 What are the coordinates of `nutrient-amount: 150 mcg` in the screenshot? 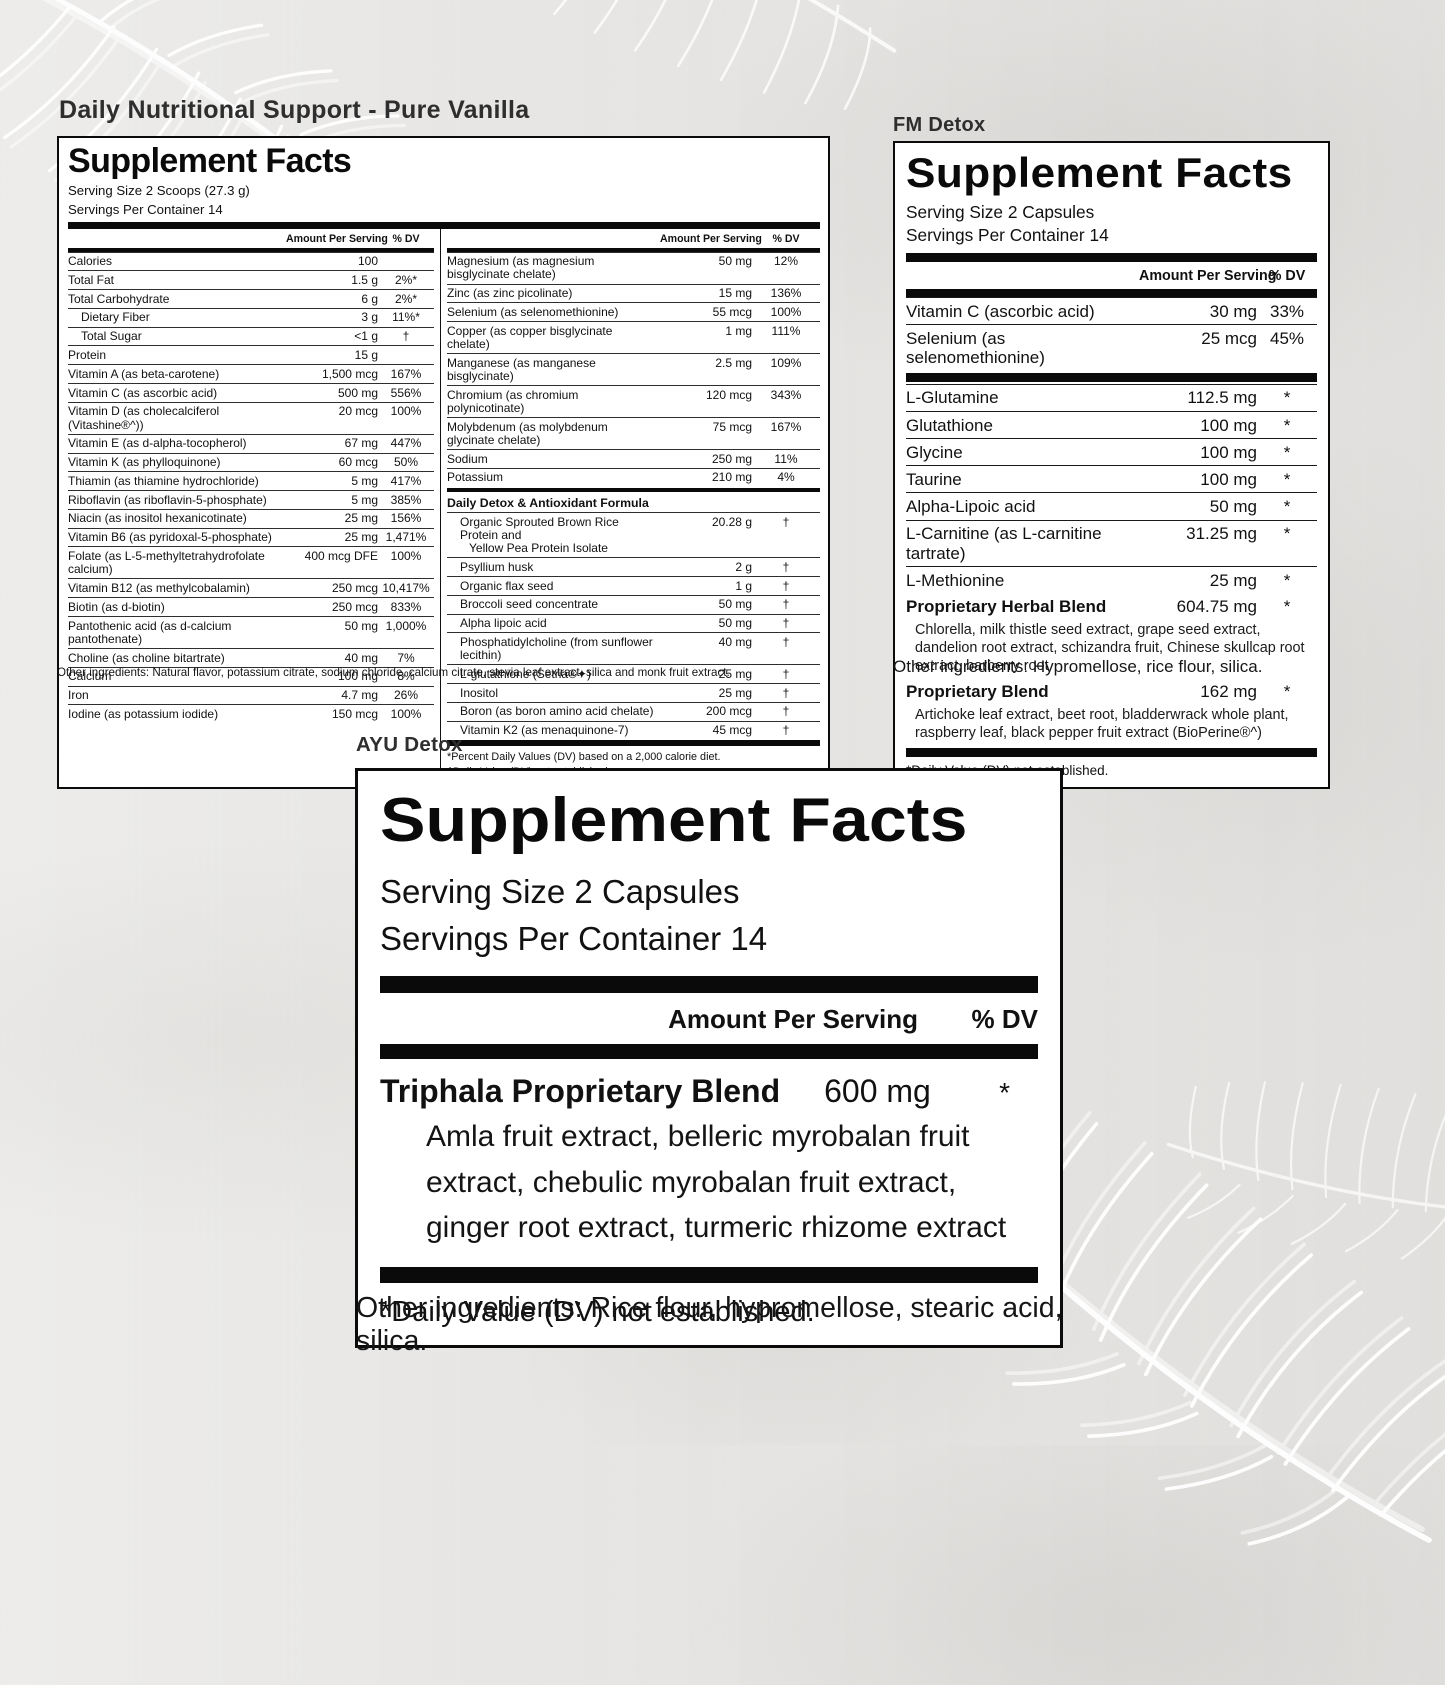 It's located at (354, 713).